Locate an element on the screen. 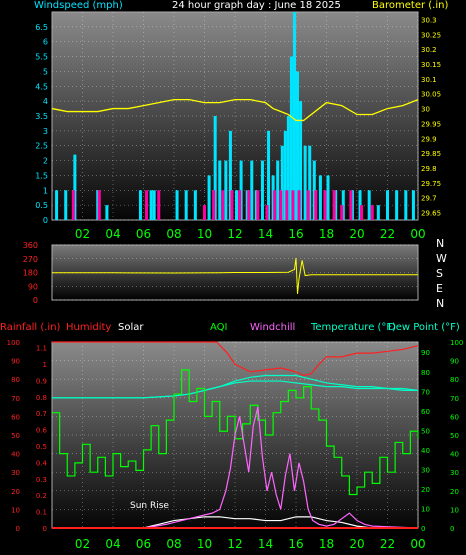 The image size is (466, 555). y-tick-label-aqi: 80 is located at coordinates (454, 380).